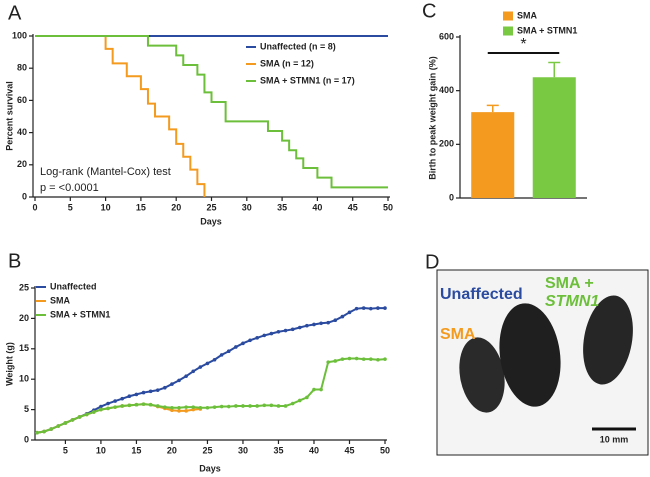 Image resolution: width=650 pixels, height=477 pixels. Describe the element at coordinates (34, 207) in the screenshot. I see `x-tick-label: 0` at that location.